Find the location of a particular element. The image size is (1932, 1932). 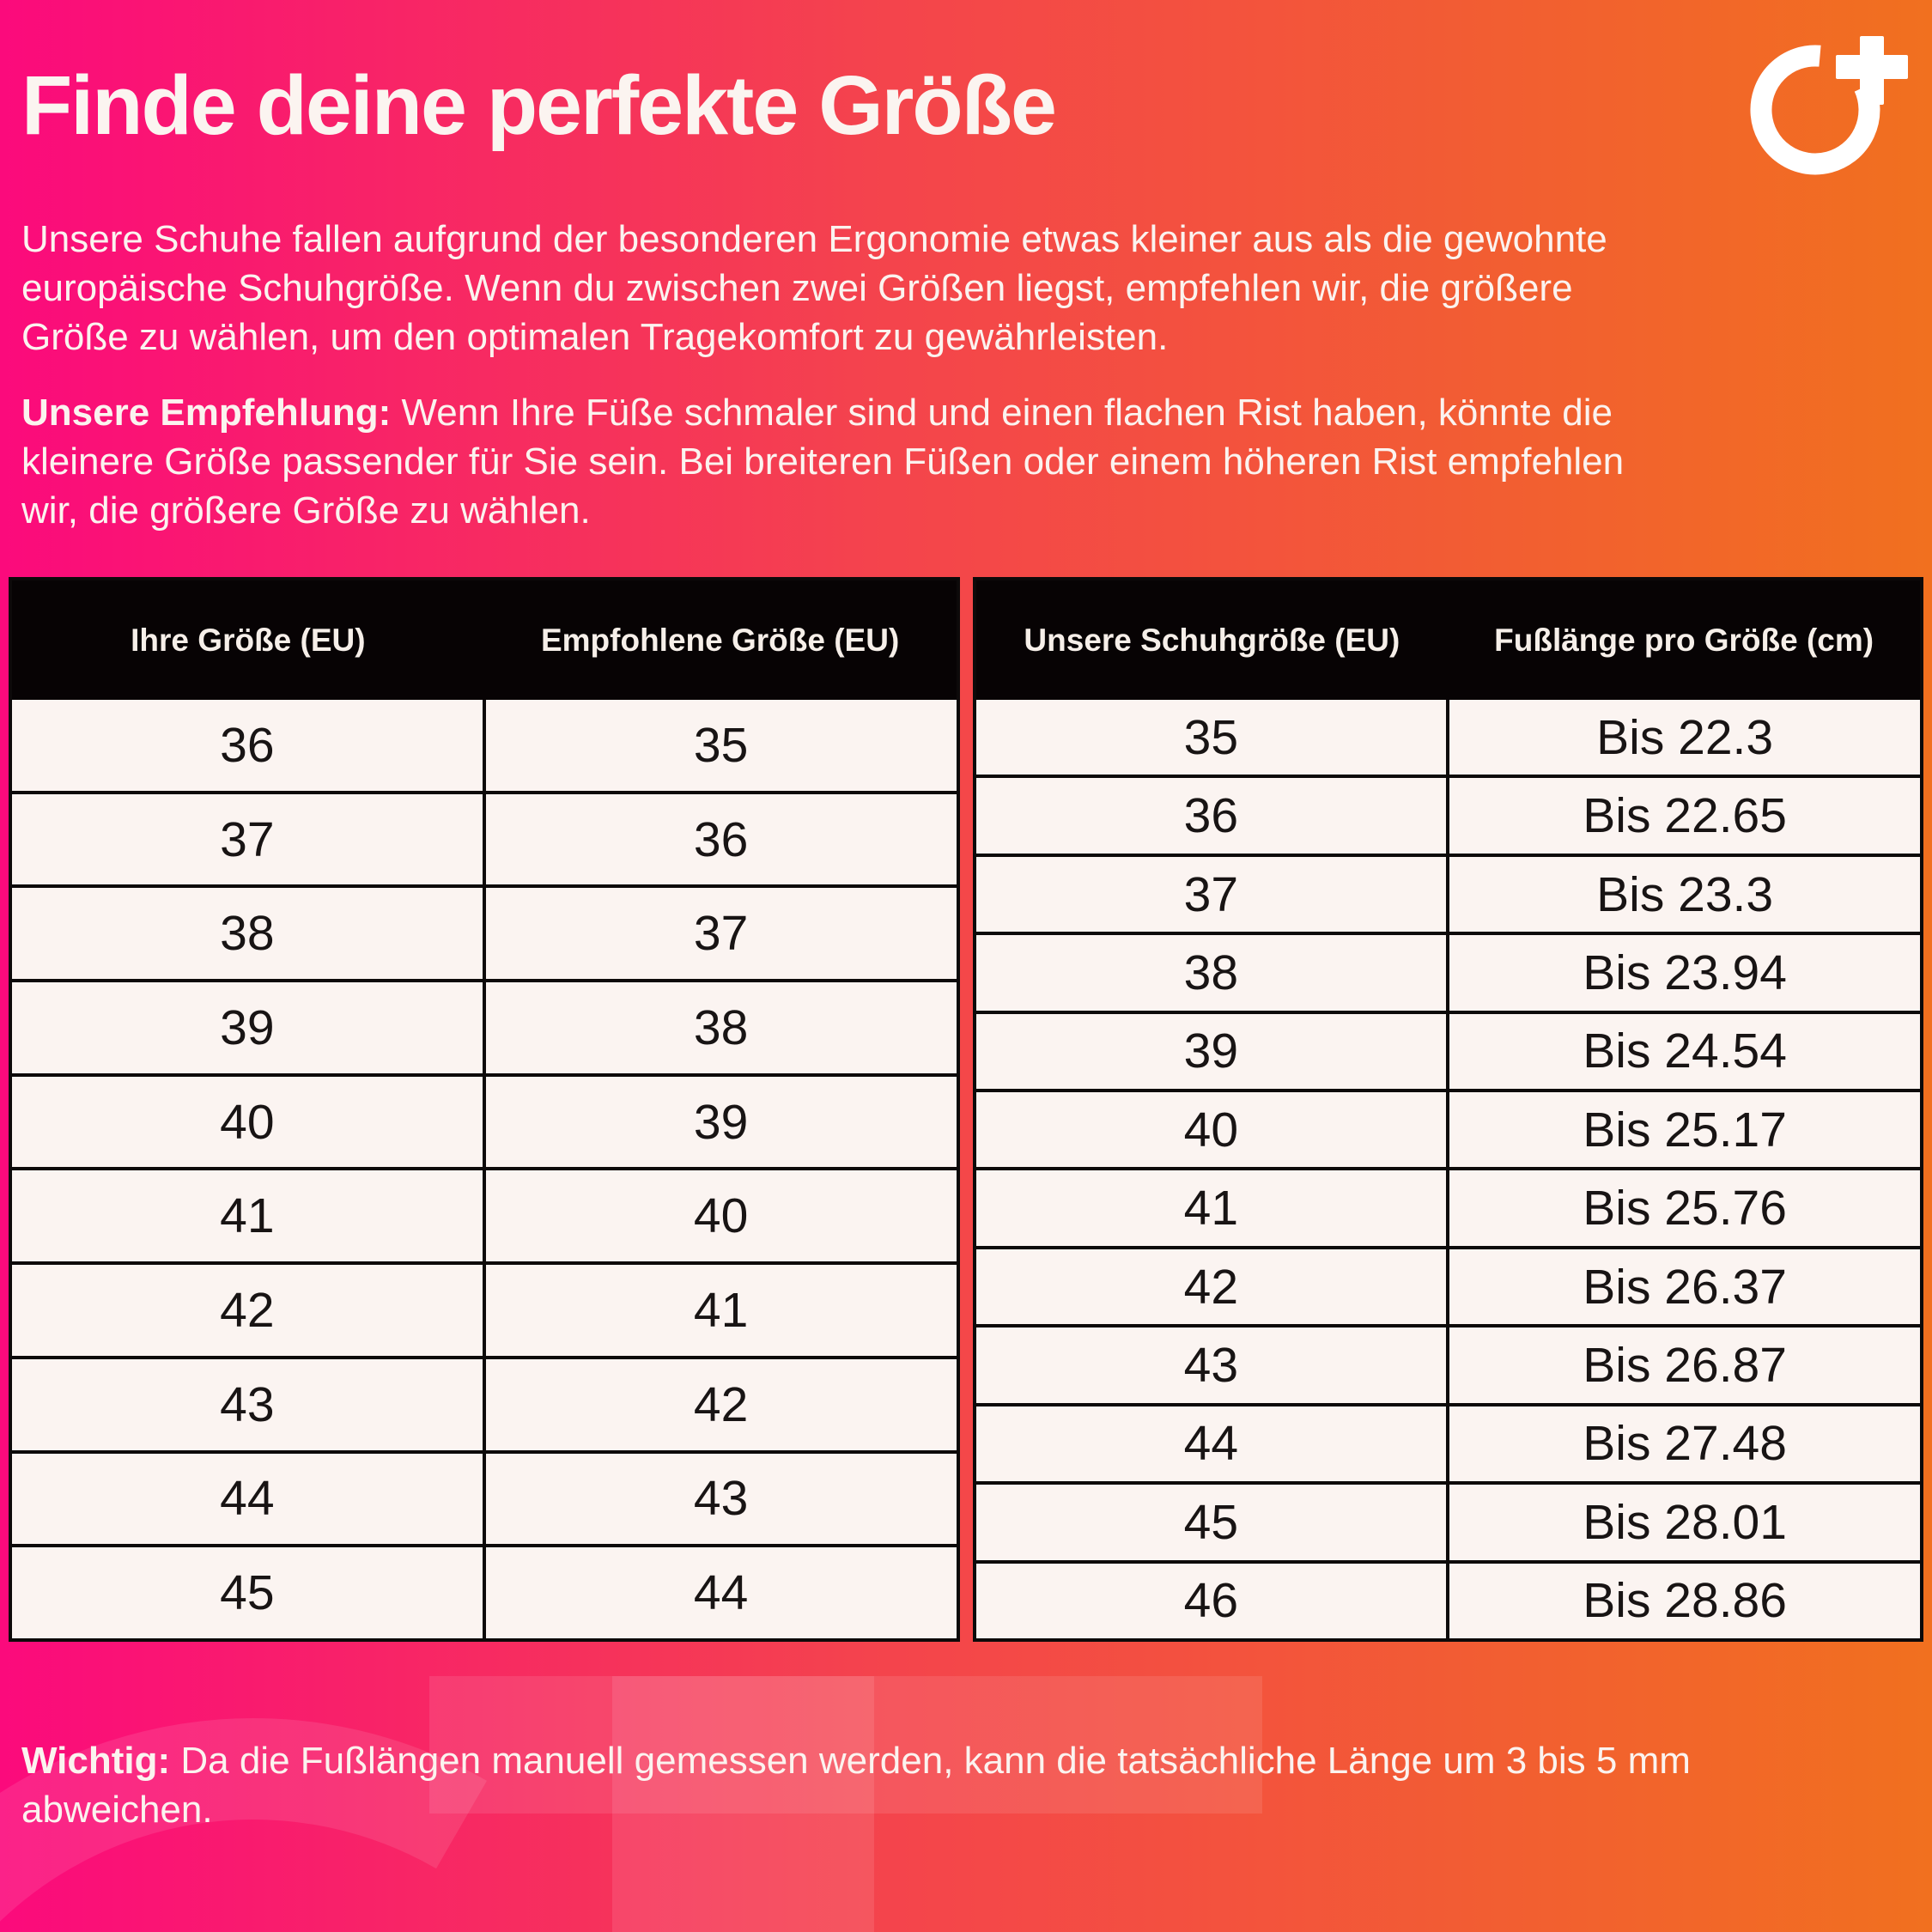

recommended-size-cell: 44 is located at coordinates (721, 1592).